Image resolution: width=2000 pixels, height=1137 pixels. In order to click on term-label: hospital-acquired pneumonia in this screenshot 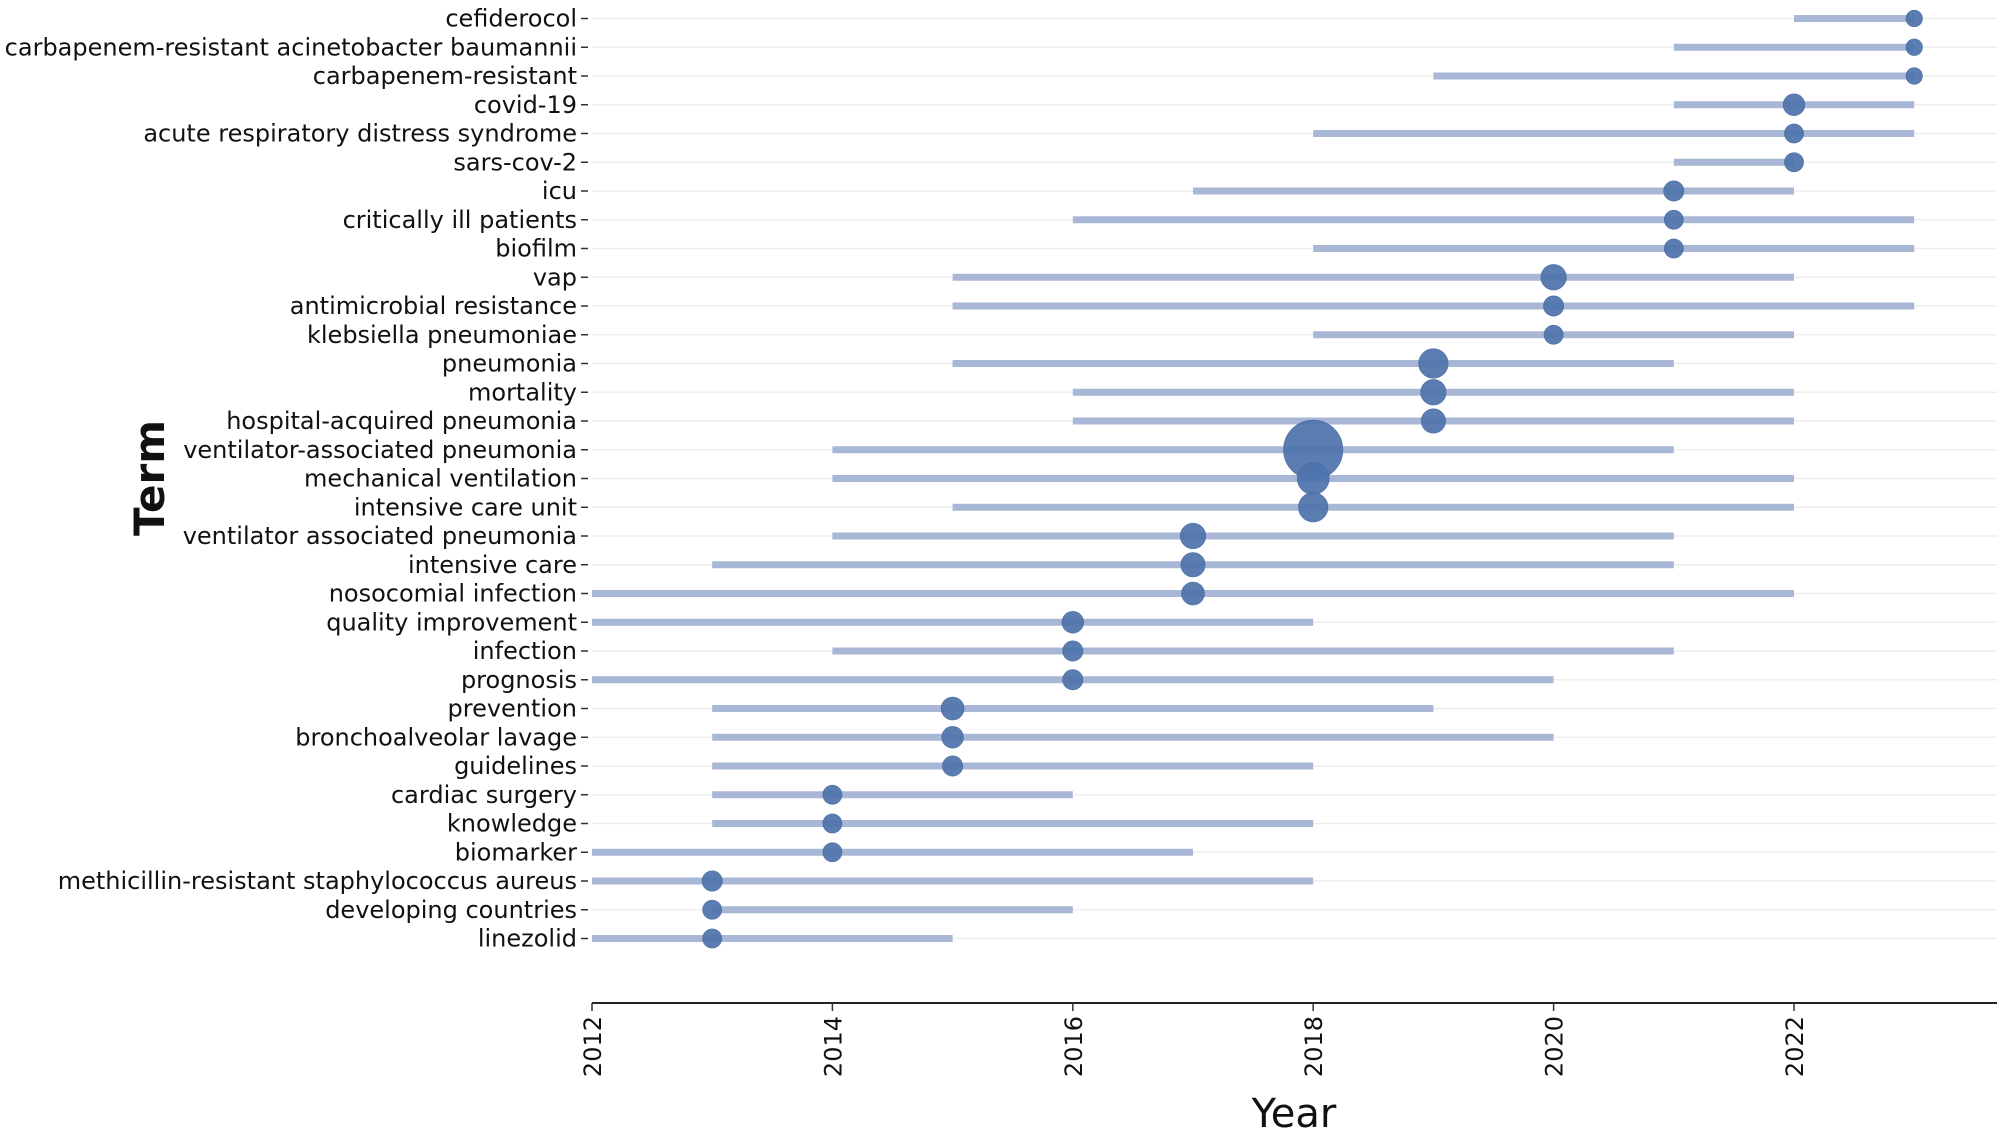, I will do `click(401, 421)`.